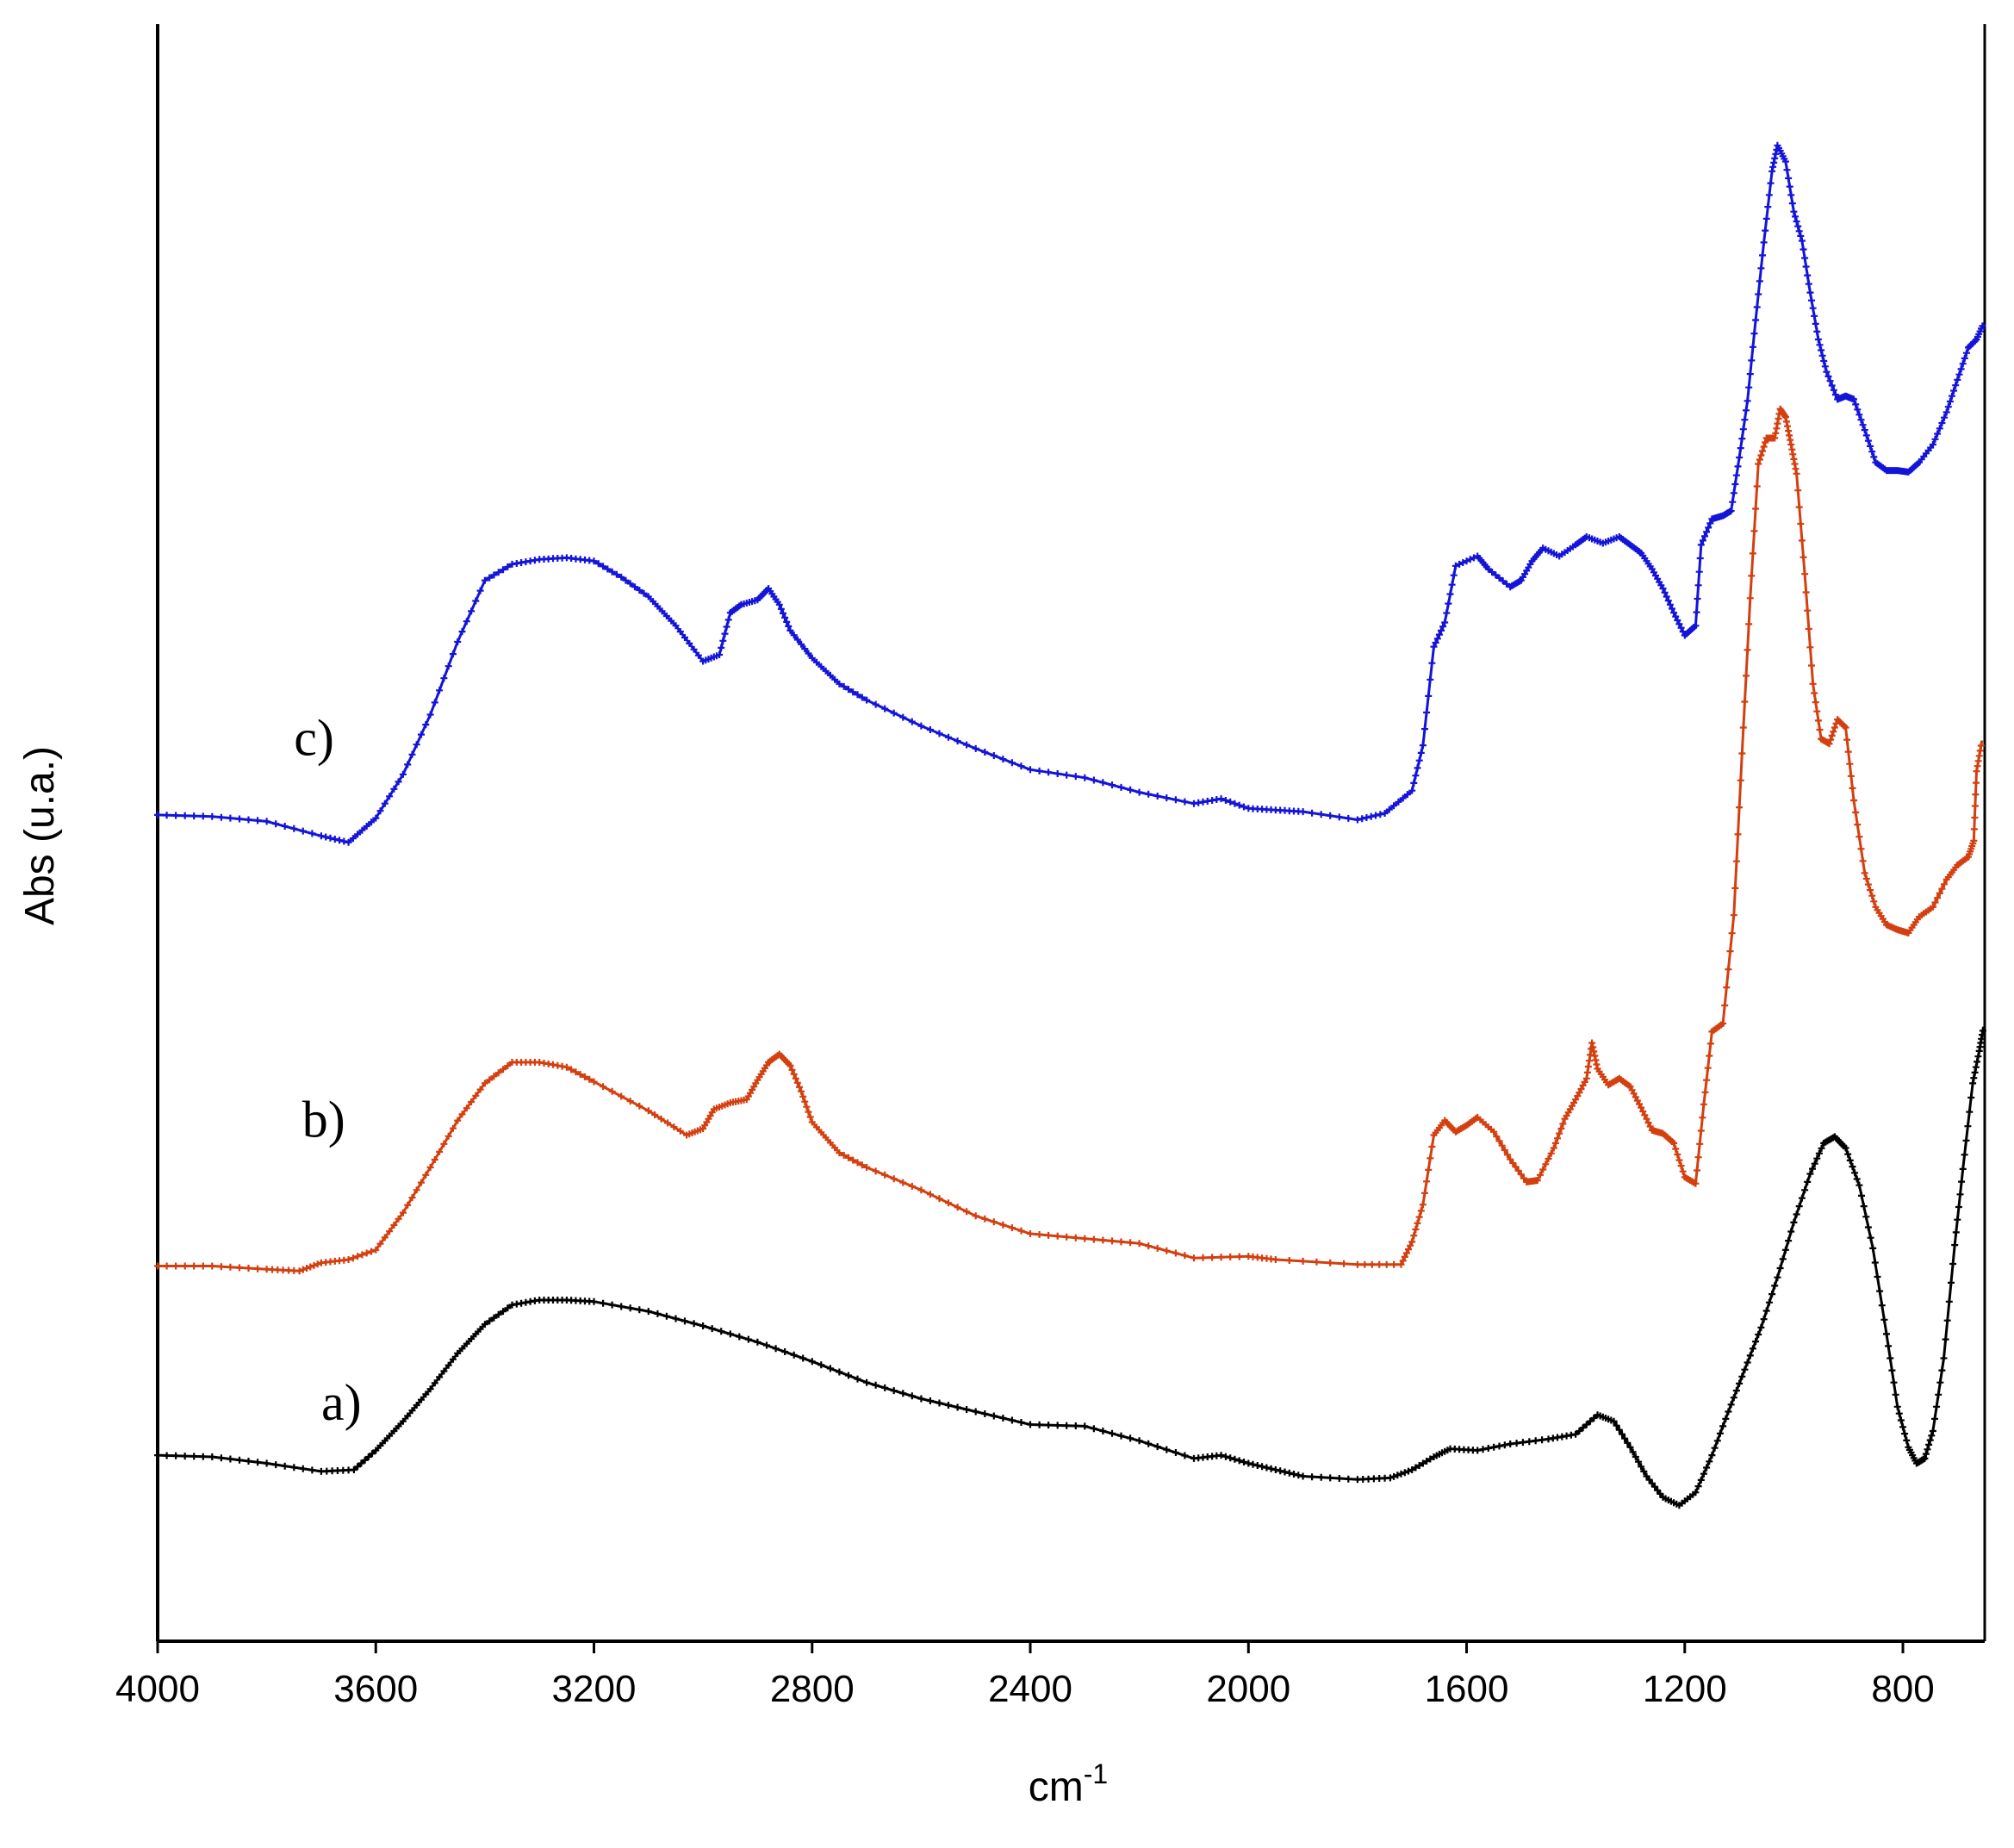 The image size is (2014, 1848). Describe the element at coordinates (40, 836) in the screenshot. I see `y-axis-label: Abs (u.a.)` at that location.